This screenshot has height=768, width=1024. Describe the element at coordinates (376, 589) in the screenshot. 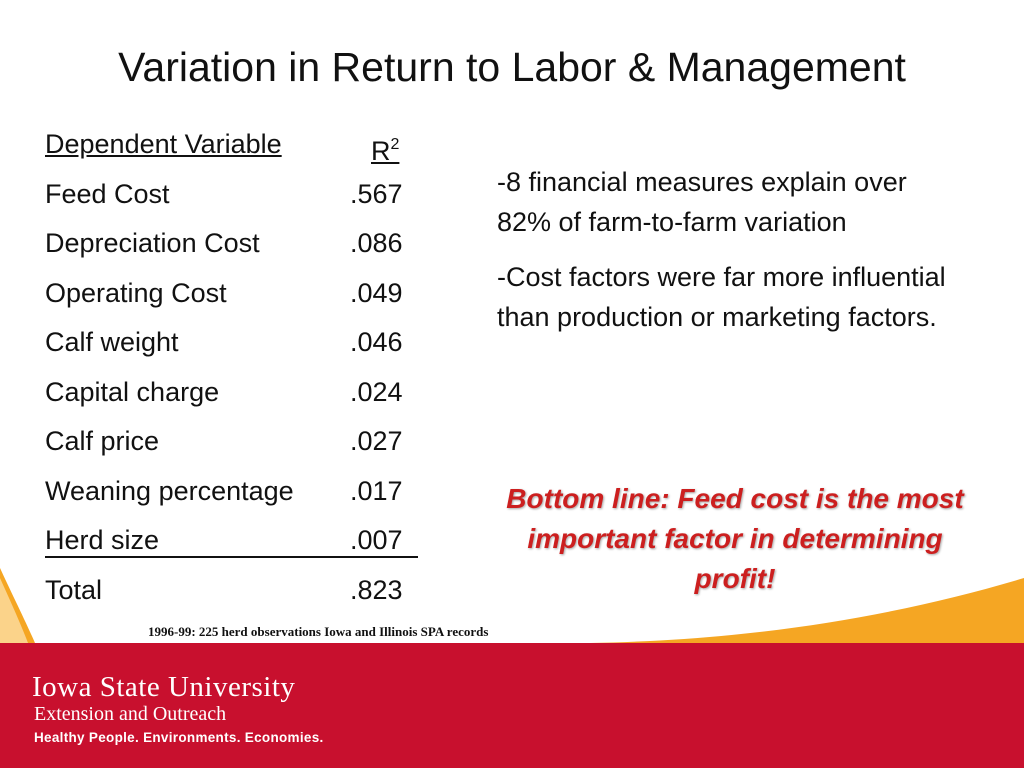

I see `row-value: .823` at that location.